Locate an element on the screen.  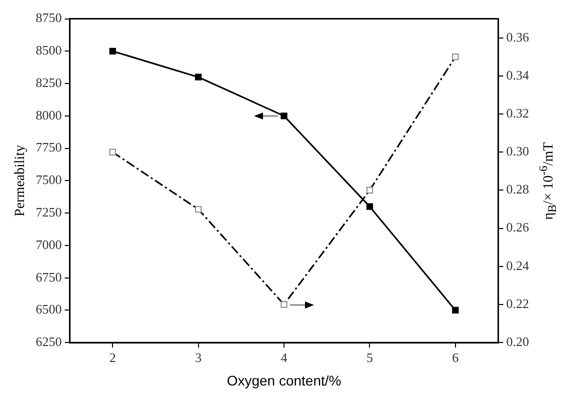
y2-tick-label: 0.24 is located at coordinates (518, 265).